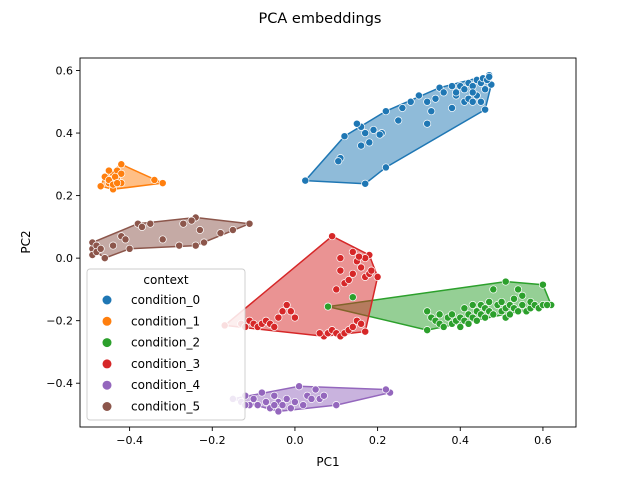  What do you see at coordinates (327, 462) in the screenshot?
I see `x-axis-label: PC1` at bounding box center [327, 462].